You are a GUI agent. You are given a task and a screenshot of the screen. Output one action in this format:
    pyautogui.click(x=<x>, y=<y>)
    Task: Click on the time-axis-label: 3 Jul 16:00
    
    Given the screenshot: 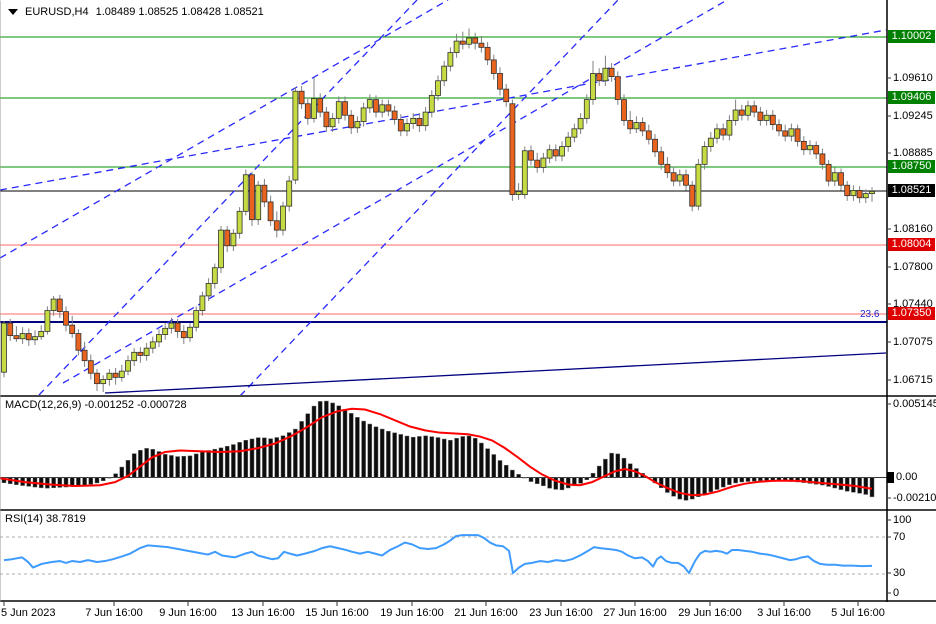 What is the action you would take?
    pyautogui.click(x=784, y=613)
    